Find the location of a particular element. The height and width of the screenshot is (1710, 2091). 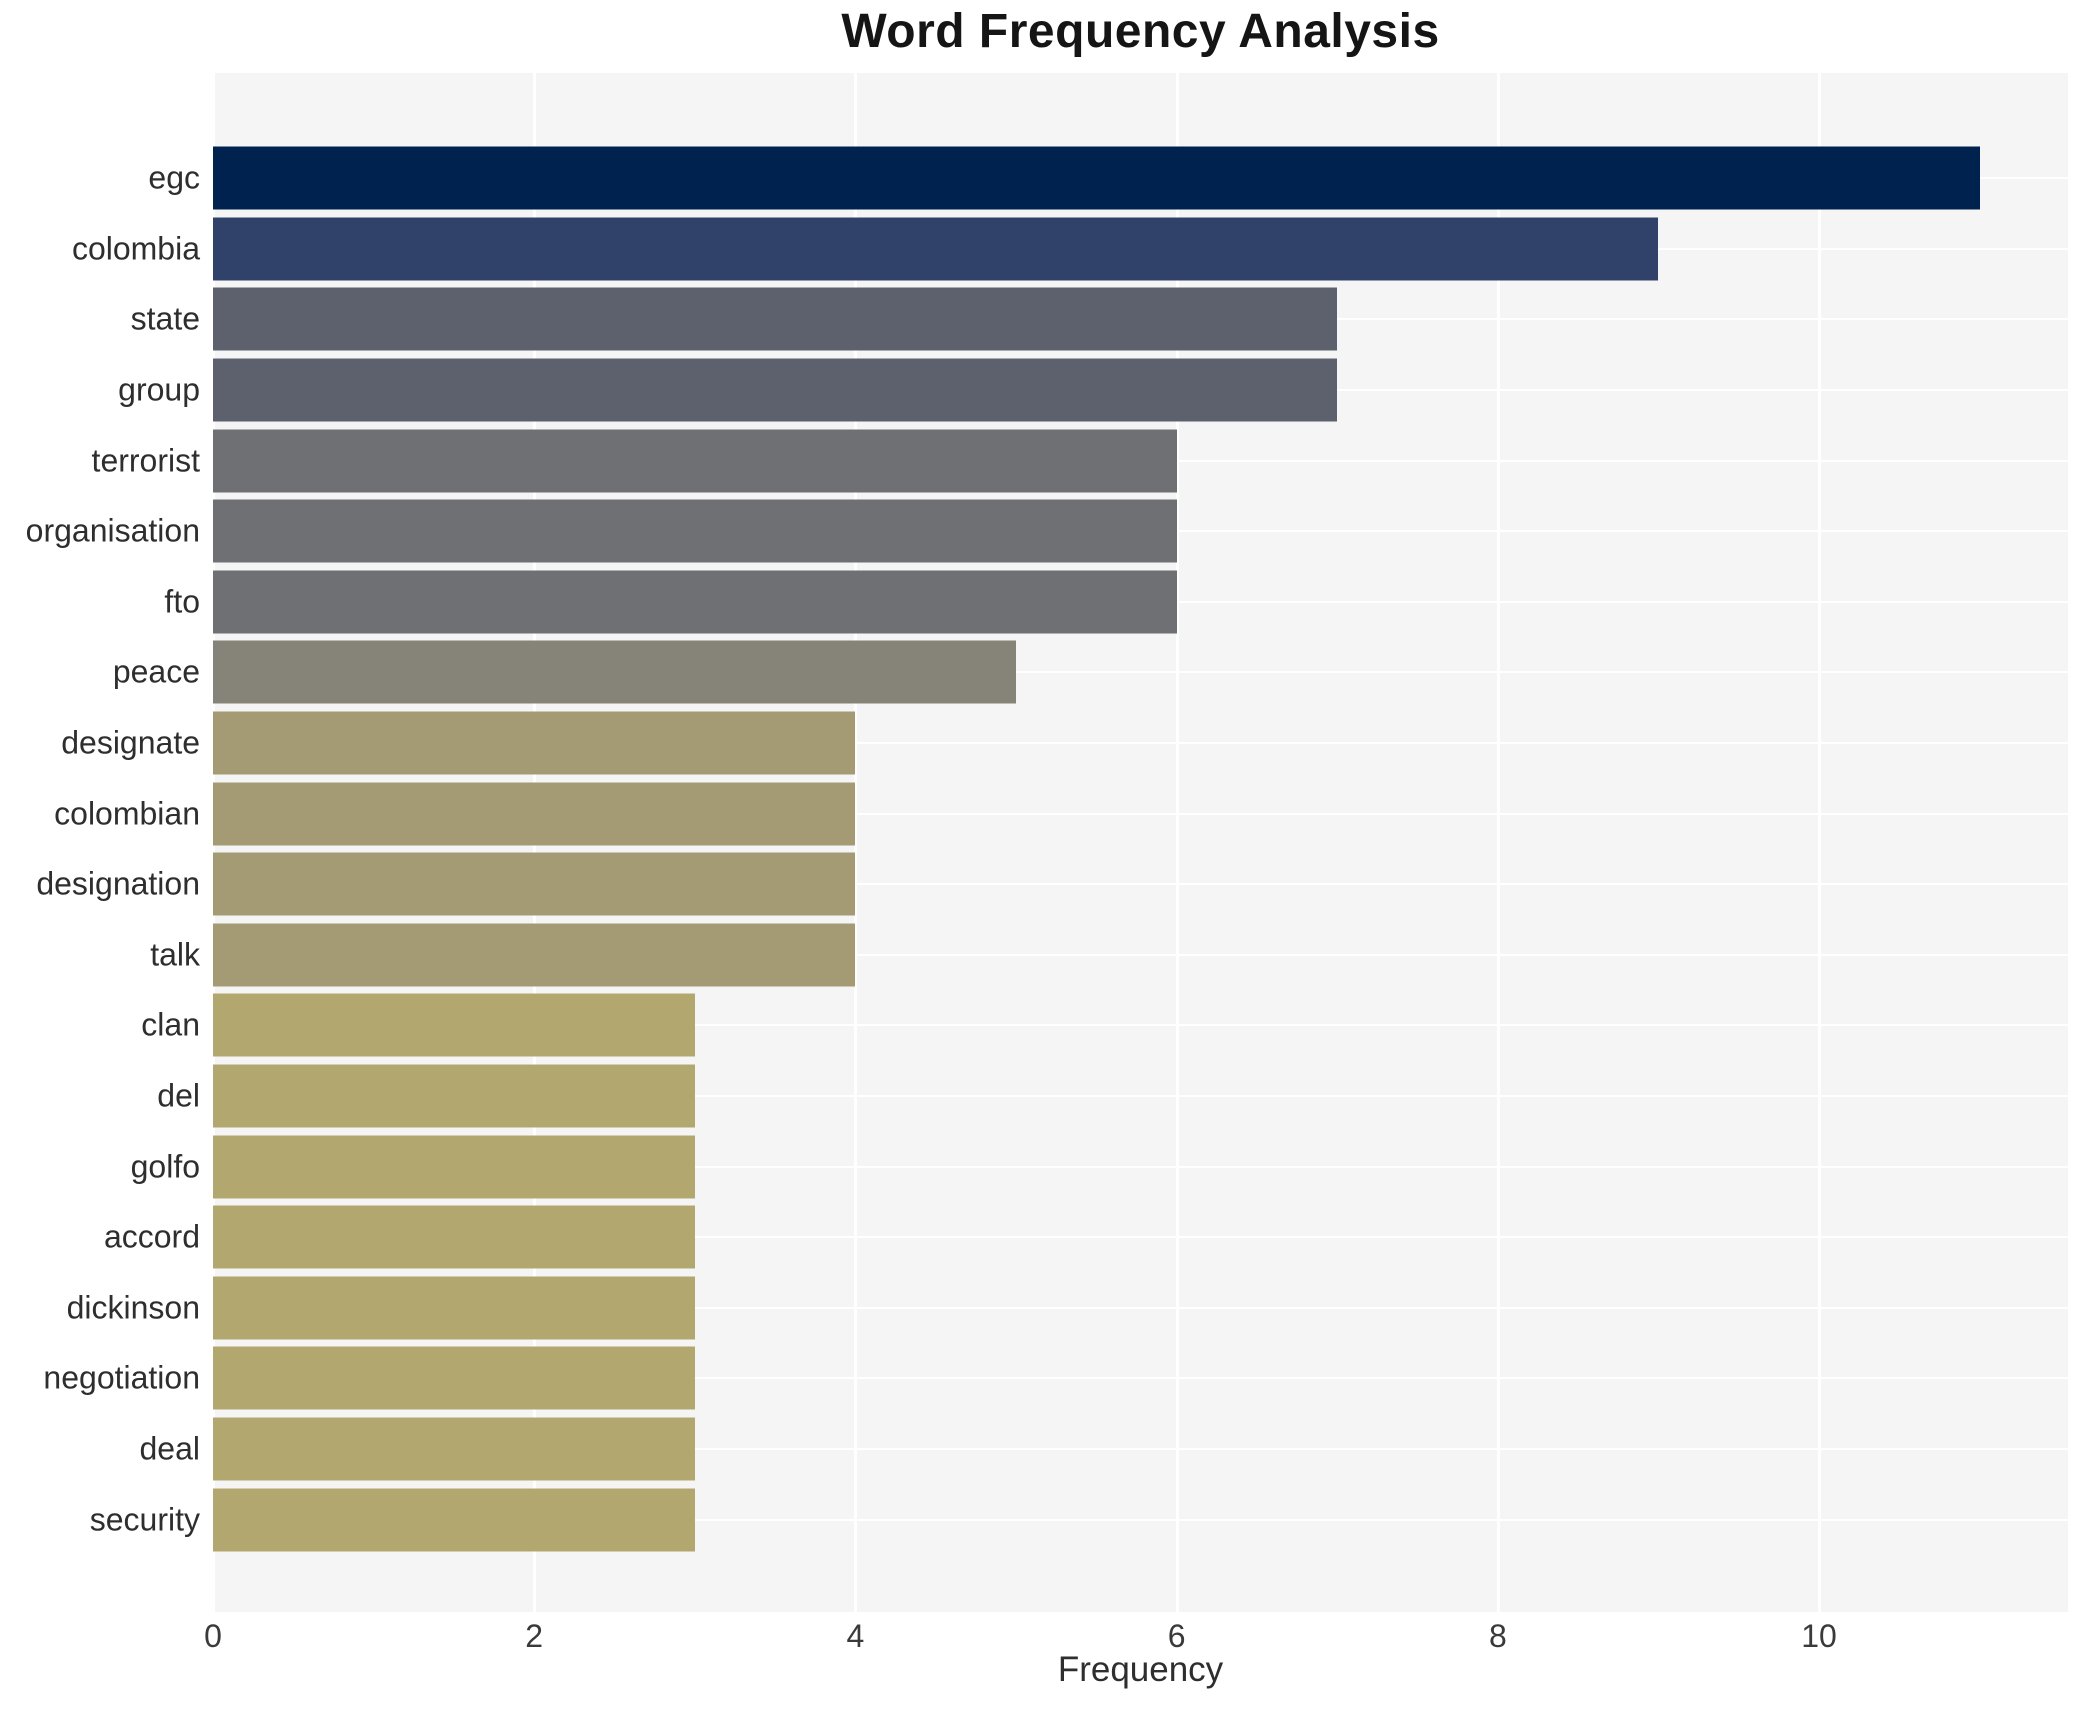

bar-row-designation: designation is located at coordinates (1052, 884).